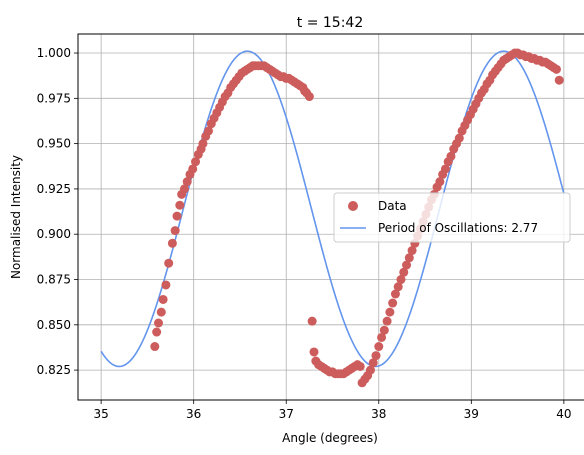 Image resolution: width=584 pixels, height=455 pixels. Describe the element at coordinates (392, 206) in the screenshot. I see `legend-data-label: Data` at that location.